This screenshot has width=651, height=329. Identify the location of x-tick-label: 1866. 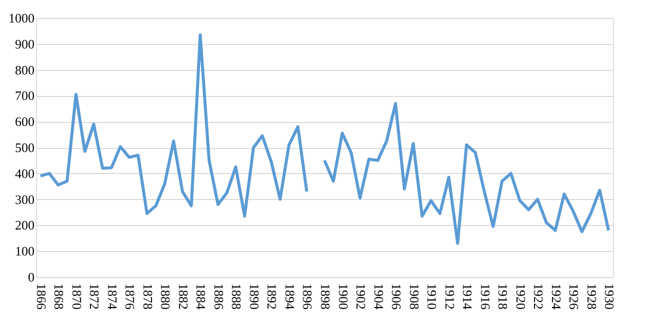
(41, 297).